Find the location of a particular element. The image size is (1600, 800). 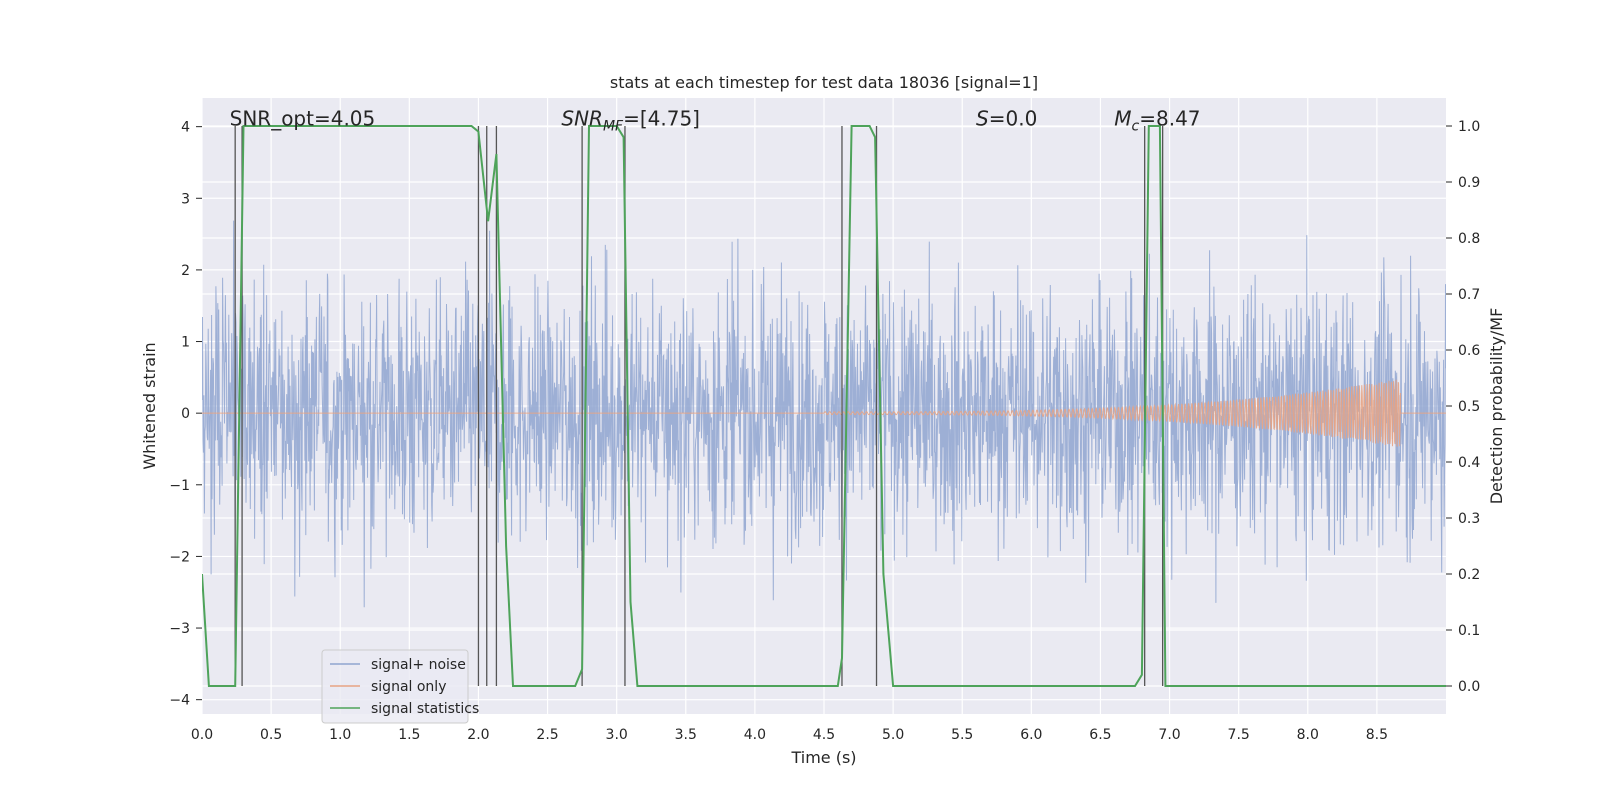

x-tick-label: 1.0 is located at coordinates (340, 735).